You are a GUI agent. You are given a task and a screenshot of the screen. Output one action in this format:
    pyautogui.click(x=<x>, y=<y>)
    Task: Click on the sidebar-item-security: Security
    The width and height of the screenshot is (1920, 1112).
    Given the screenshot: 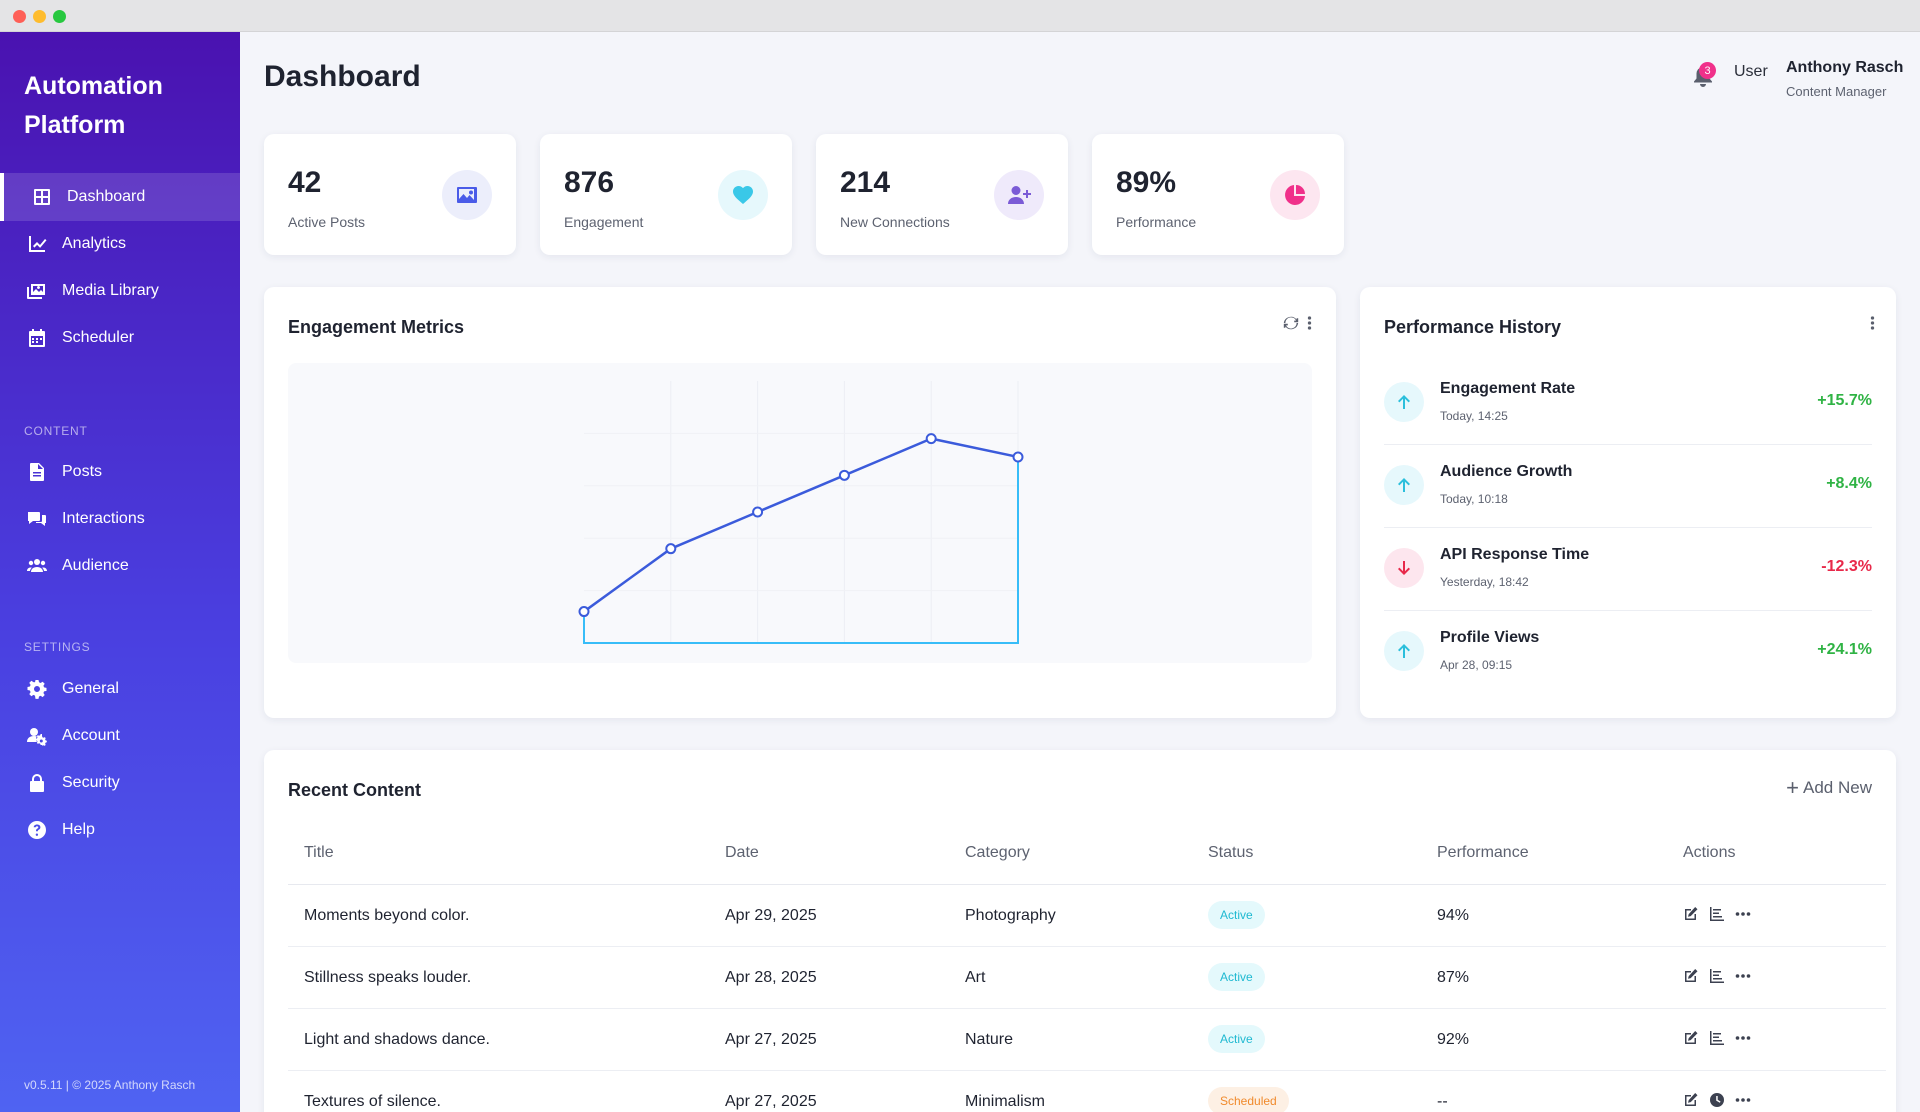 What is the action you would take?
    pyautogui.click(x=120, y=783)
    